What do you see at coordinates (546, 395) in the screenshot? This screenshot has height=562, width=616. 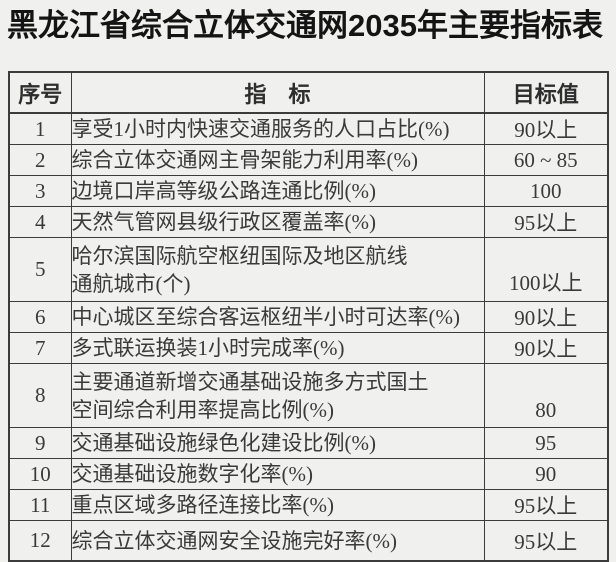 I see `row-target-cell: 80` at bounding box center [546, 395].